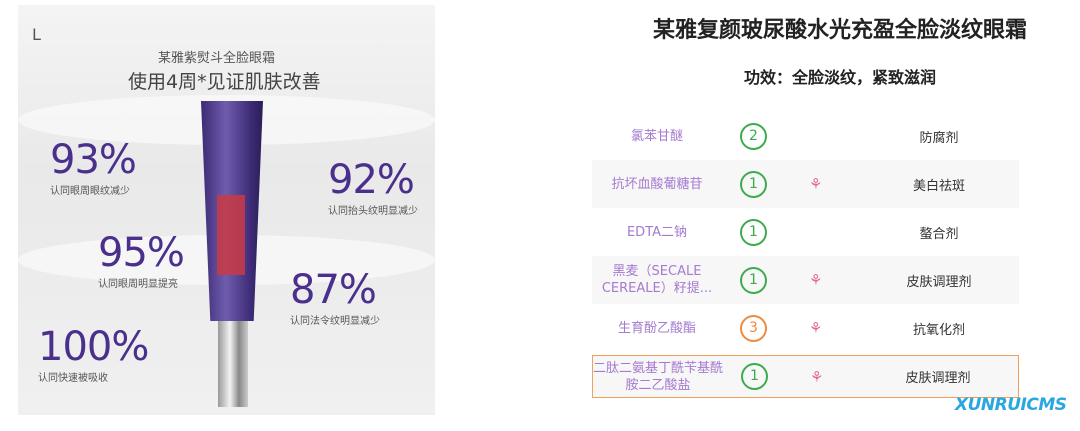 The height and width of the screenshot is (431, 1080). What do you see at coordinates (231, 235) in the screenshot?
I see `product-label` at bounding box center [231, 235].